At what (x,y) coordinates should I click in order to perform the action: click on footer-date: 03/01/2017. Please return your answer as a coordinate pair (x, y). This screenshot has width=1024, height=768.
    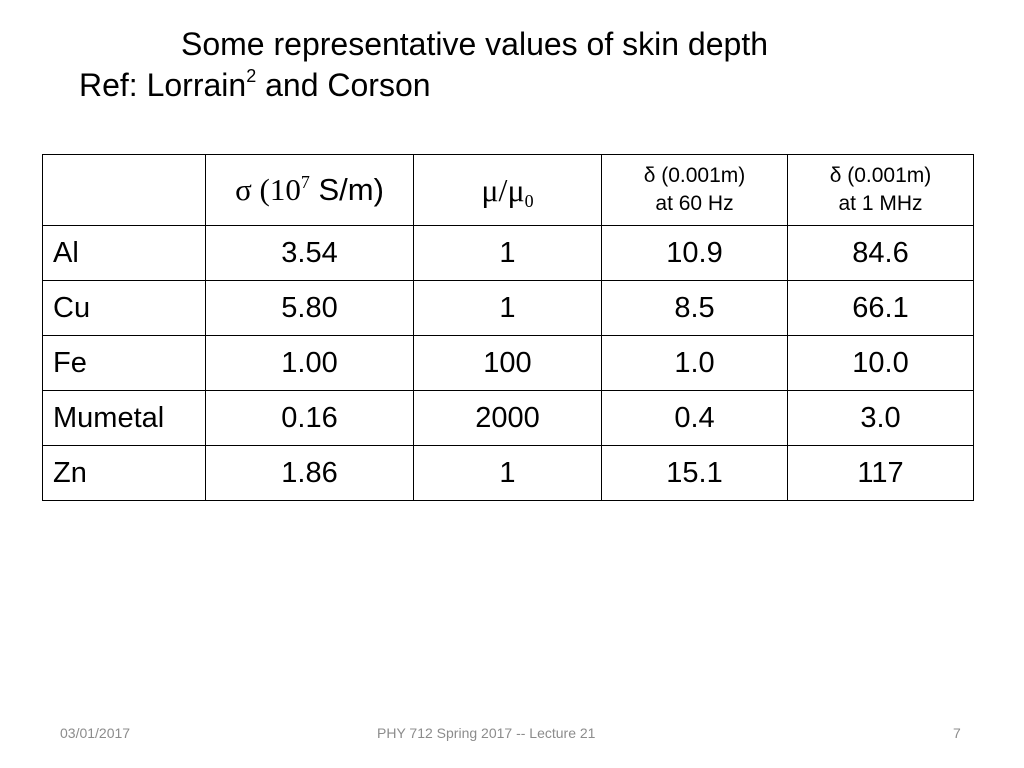
    Looking at the image, I should click on (95, 733).